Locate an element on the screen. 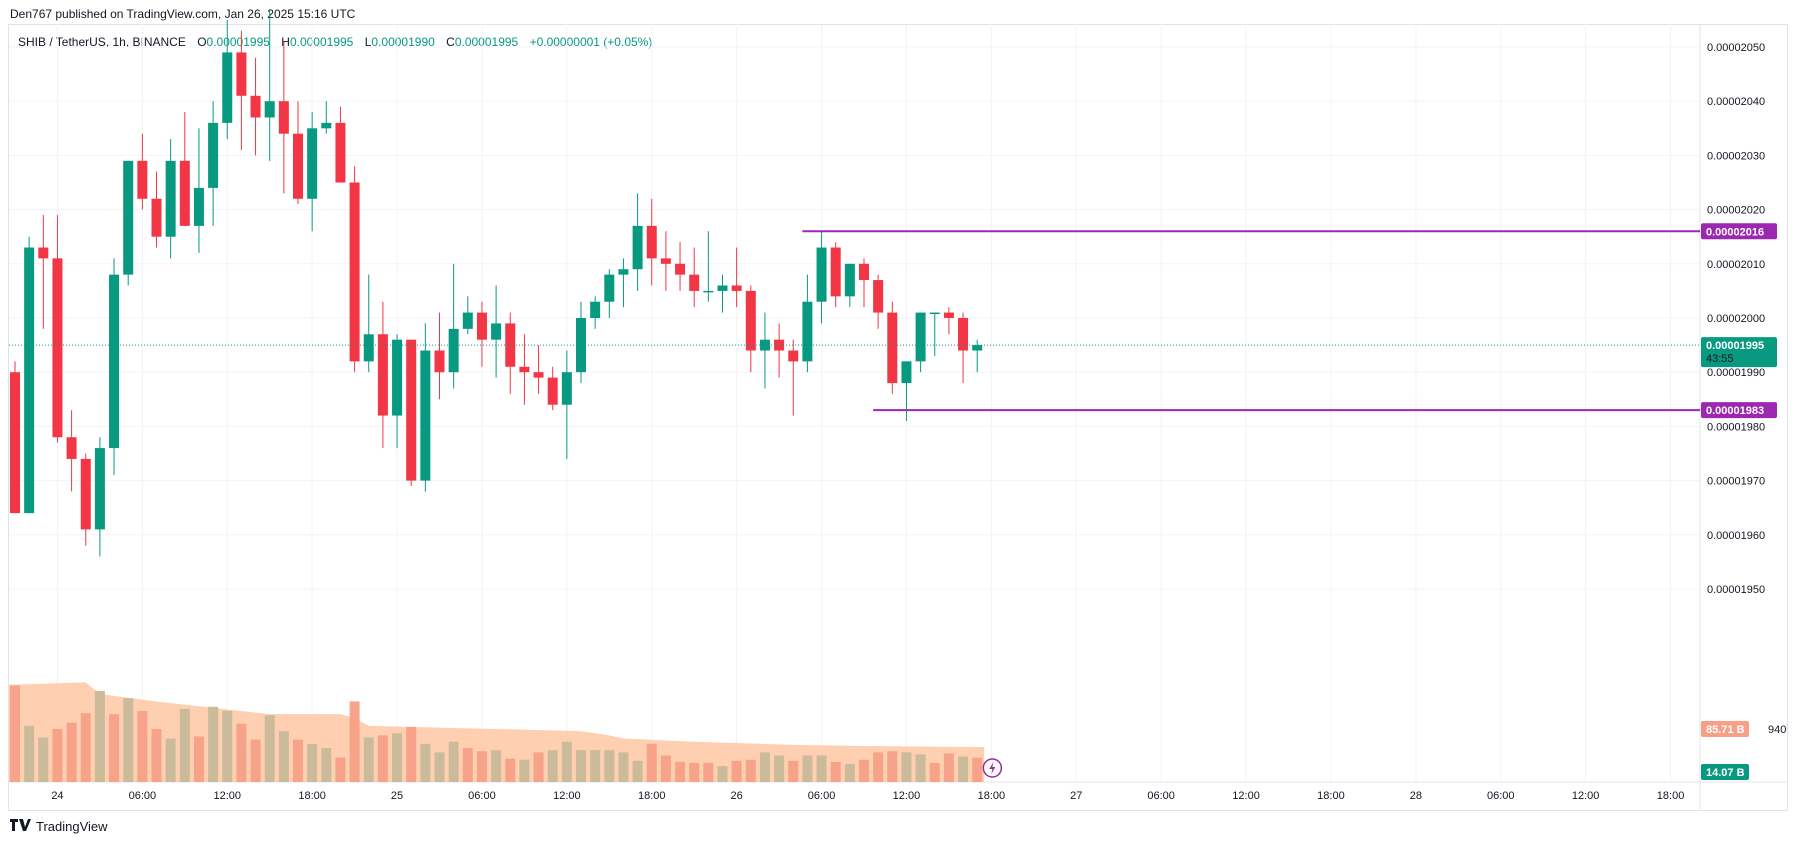  volume-tag-text: 14.07 B is located at coordinates (1725, 773).